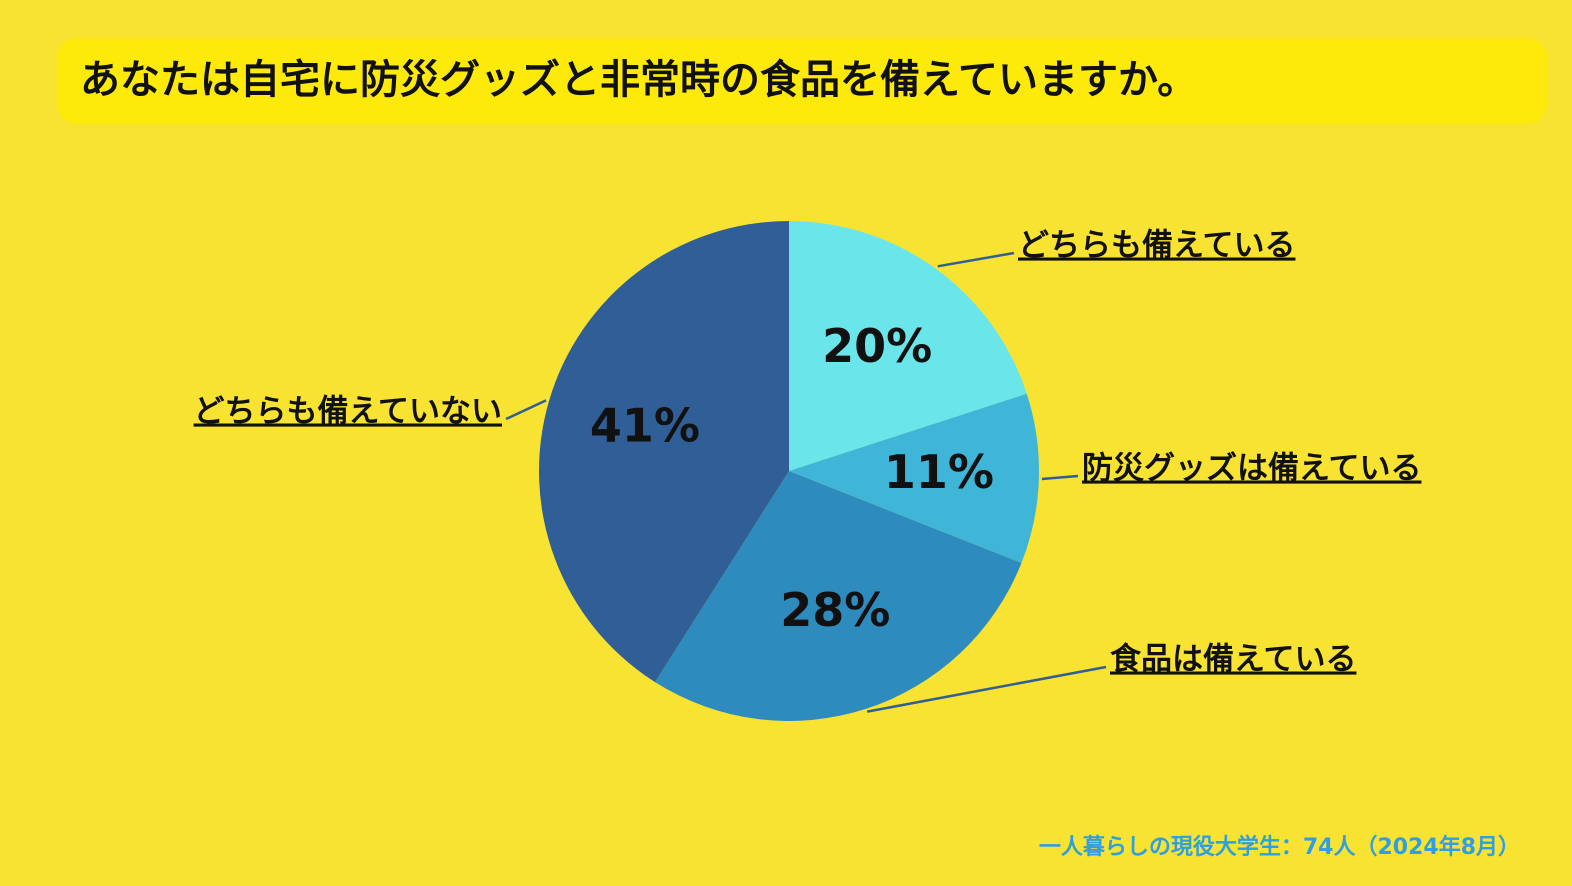  What do you see at coordinates (348, 412) in the screenshot?
I see `category-label: どちらも備えていない` at bounding box center [348, 412].